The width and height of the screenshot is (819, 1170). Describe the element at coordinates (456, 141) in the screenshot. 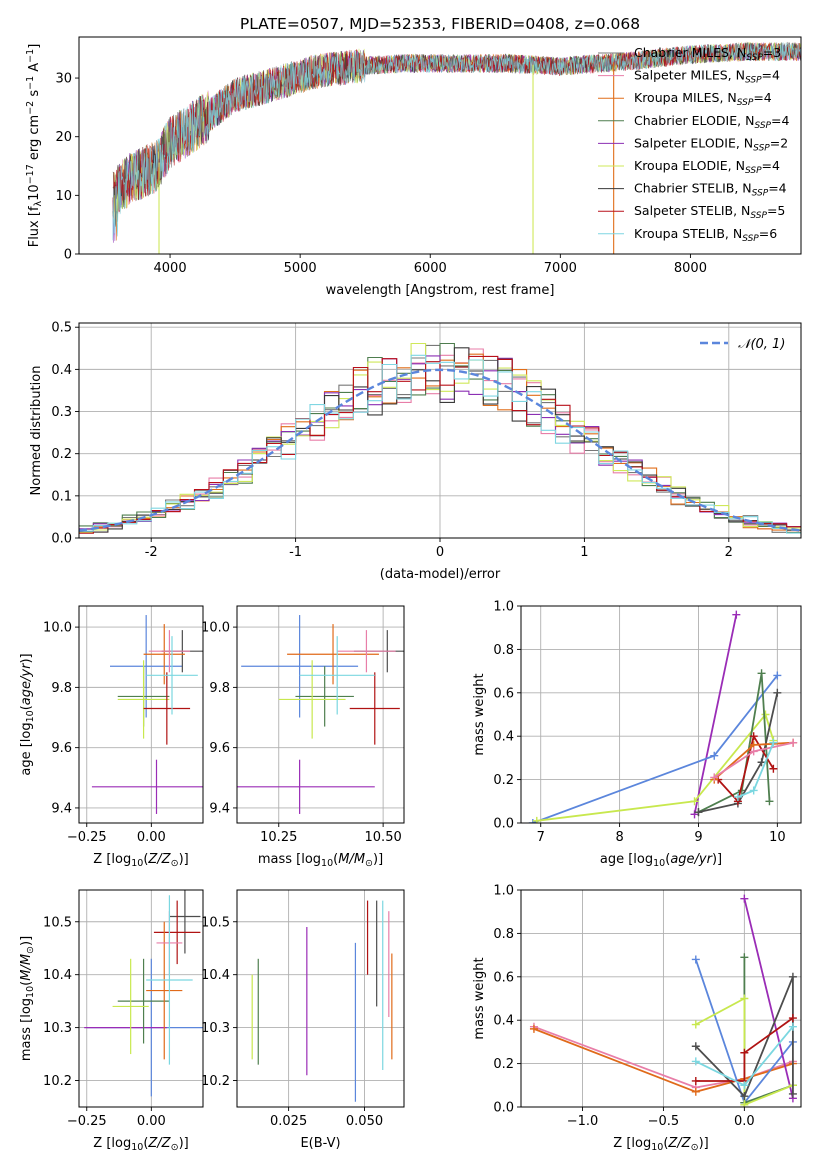

I see `spectrum-series-line` at that location.